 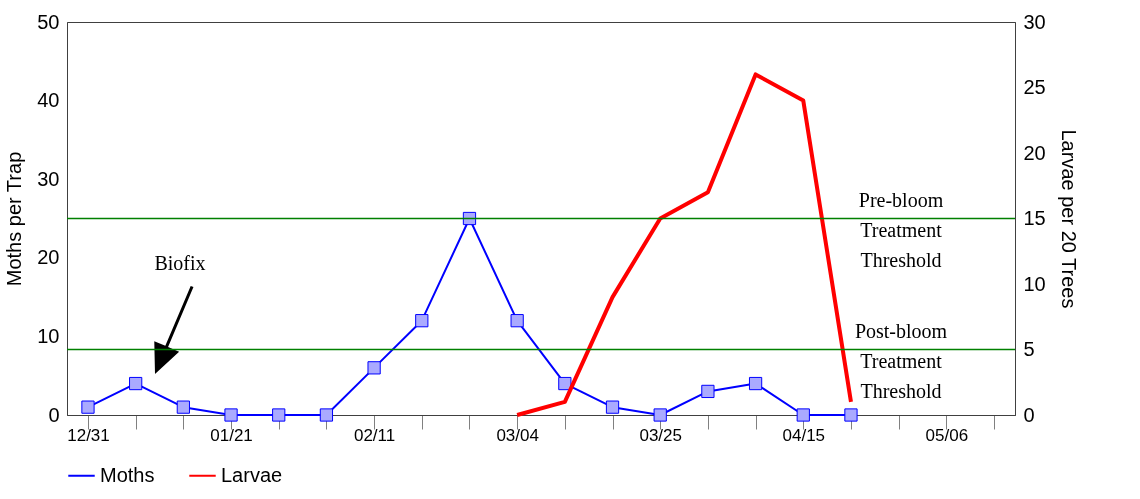 I want to click on y-tick-label: 40, so click(x=48, y=100).